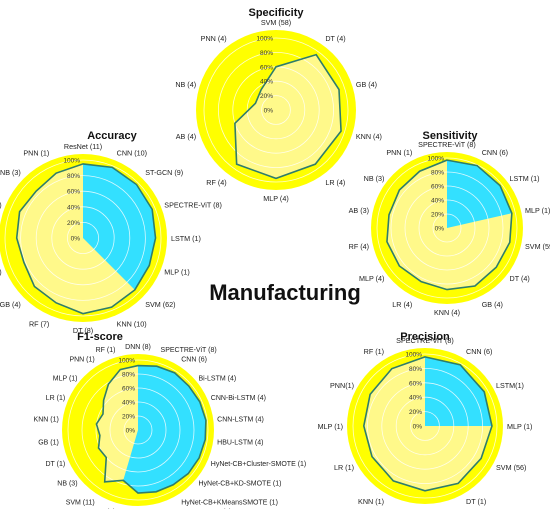 This screenshot has width=550, height=509. Describe the element at coordinates (415, 398) in the screenshot. I see `precision-tick-label: 40%` at that location.